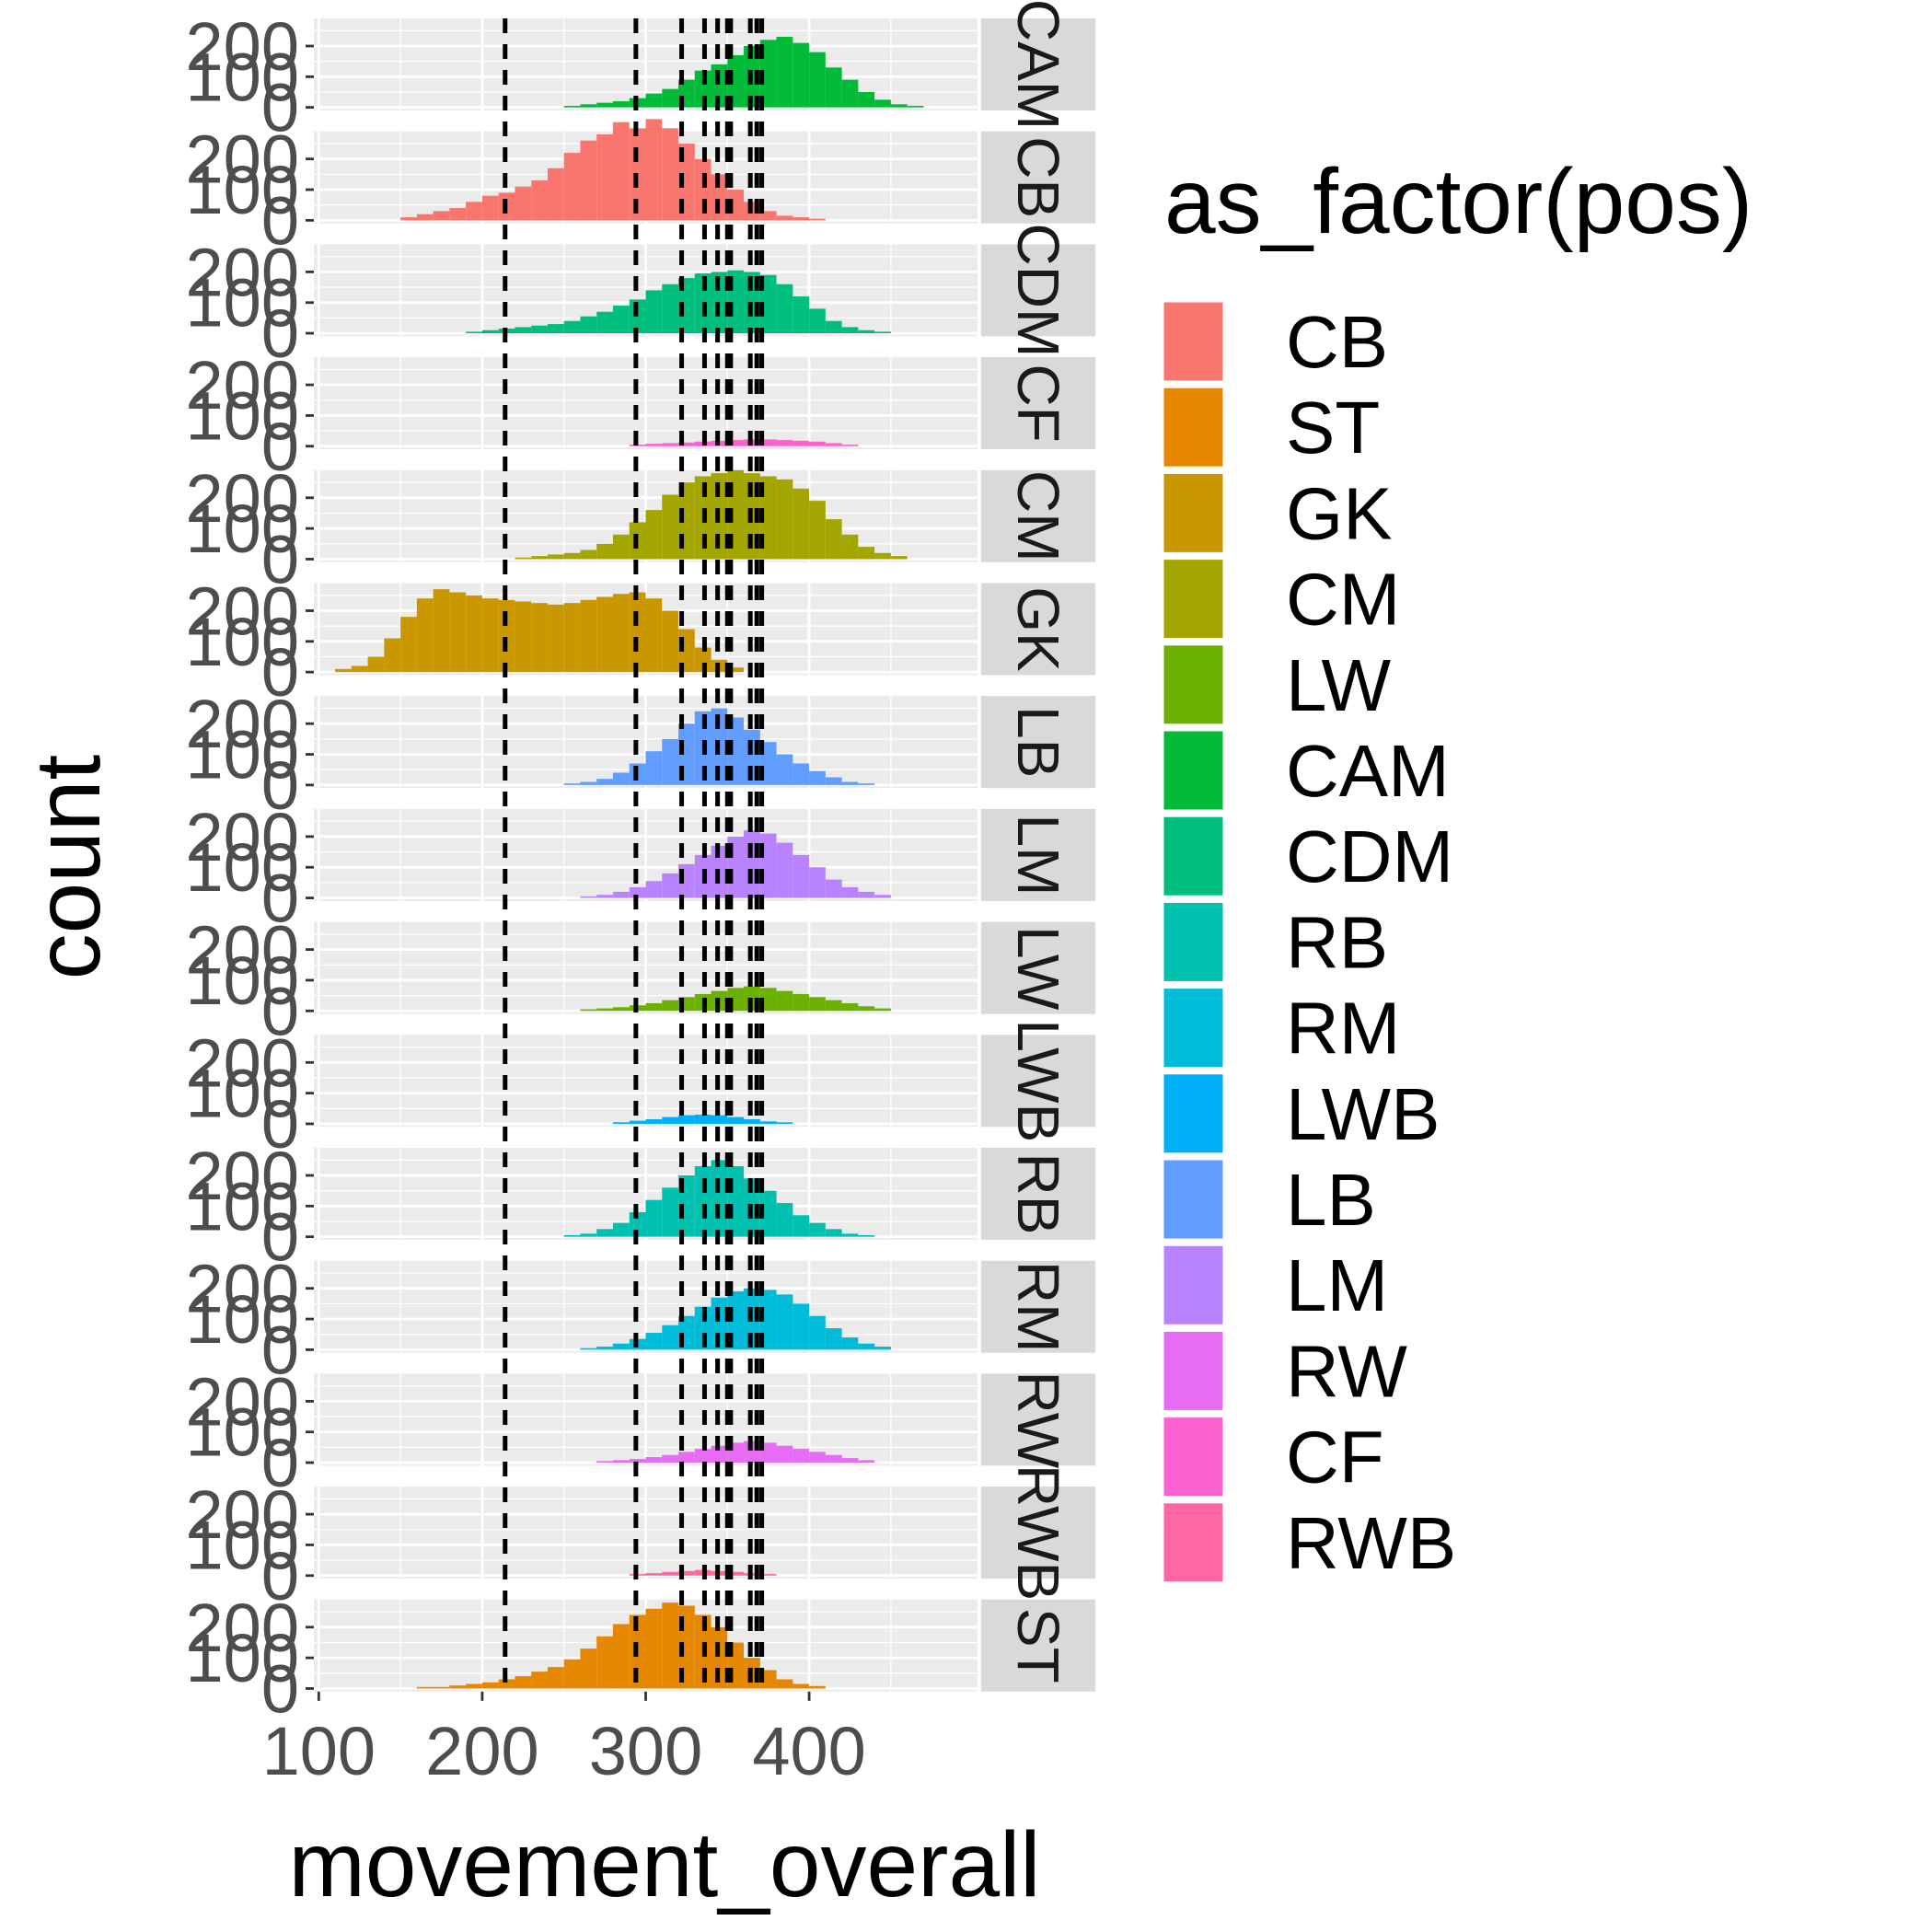 The image size is (1932, 1932). Describe the element at coordinates (1271, 427) in the screenshot. I see `legend-item-st: ST` at that location.